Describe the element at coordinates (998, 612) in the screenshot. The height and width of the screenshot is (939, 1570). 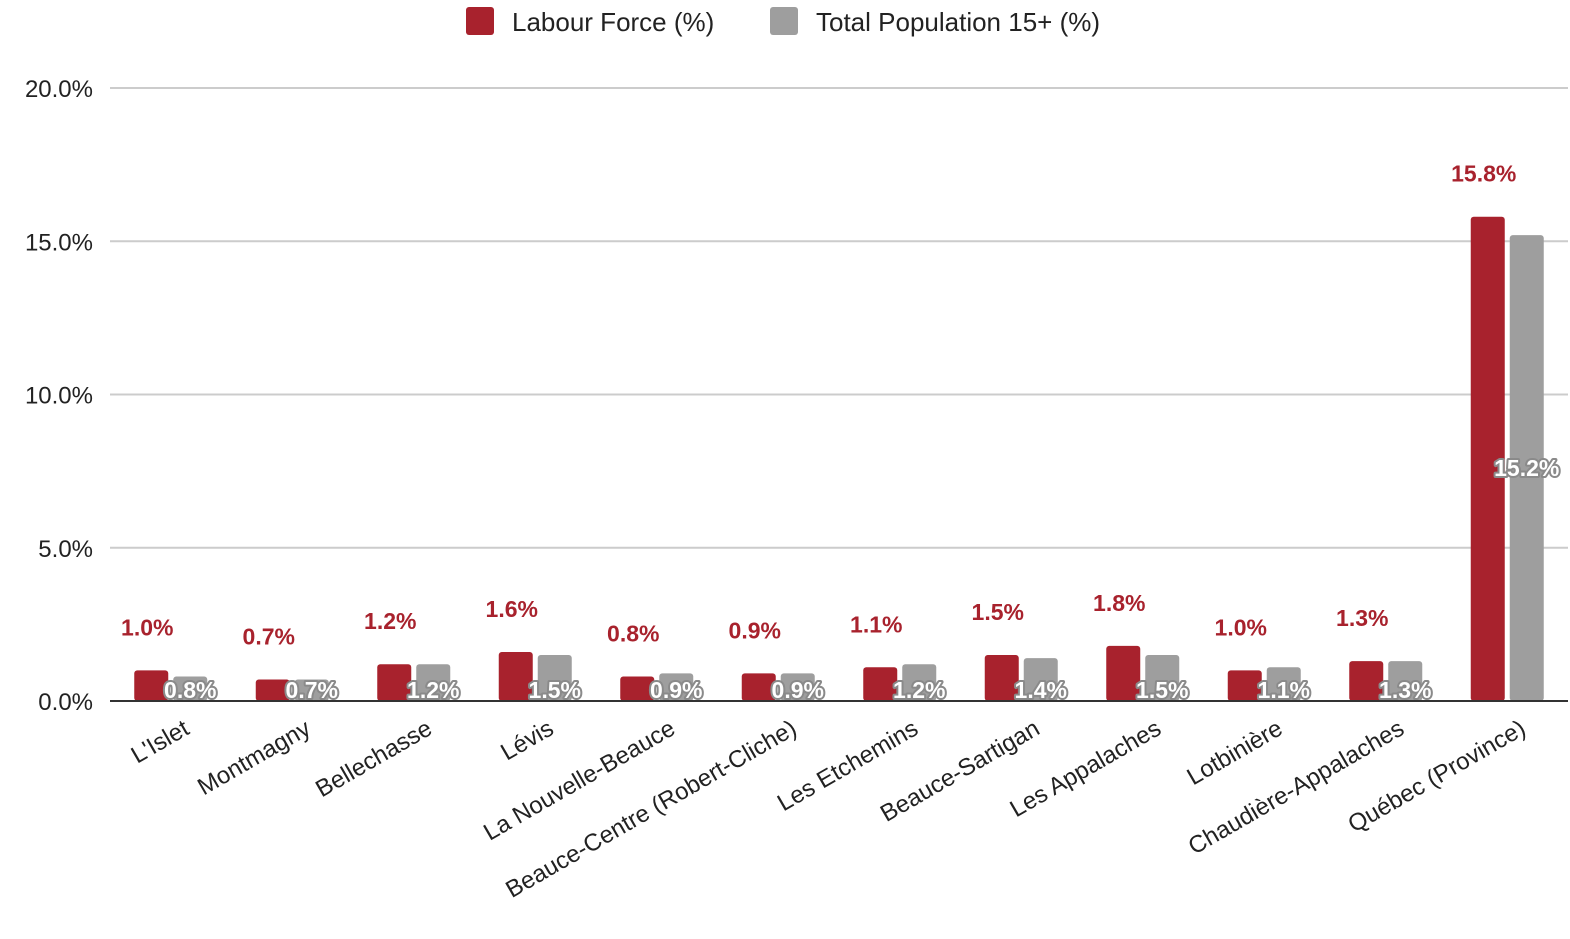
I see `data-label-labour-force: 1.5%` at that location.